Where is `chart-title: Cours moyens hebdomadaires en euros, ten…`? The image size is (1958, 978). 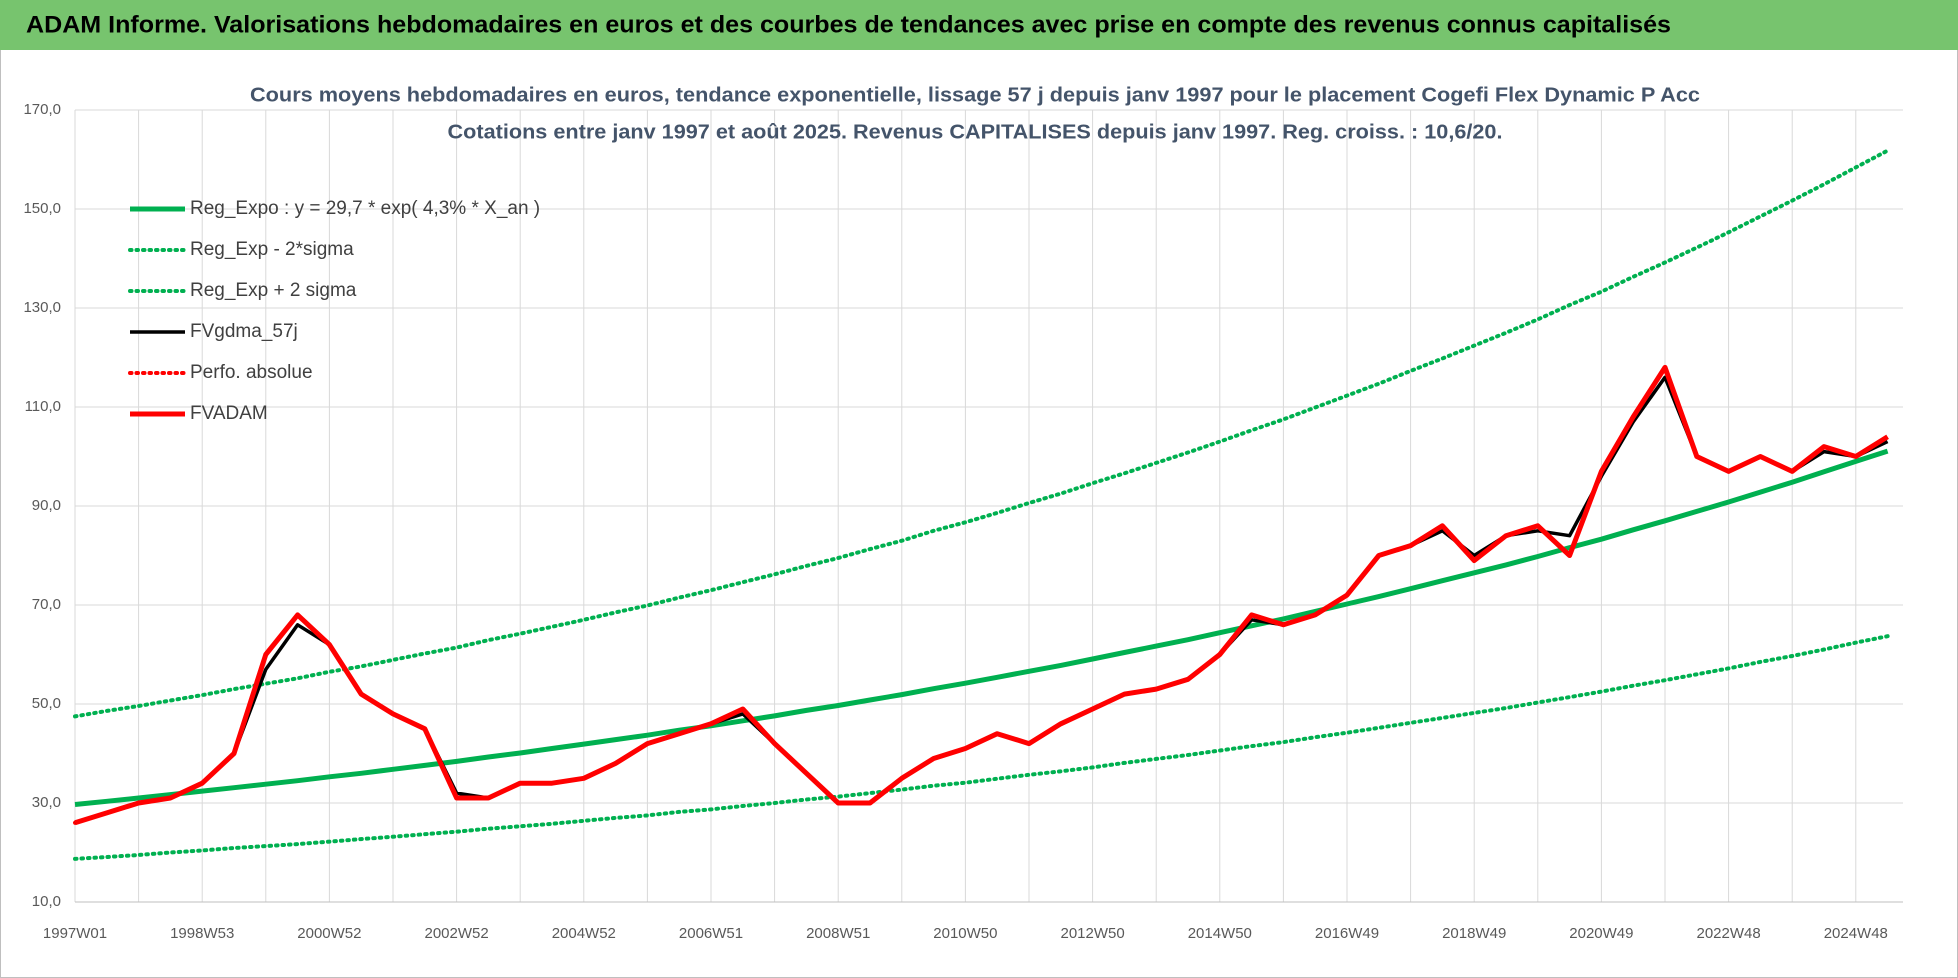
chart-title: Cours moyens hebdomadaires en euros, ten… is located at coordinates (975, 95).